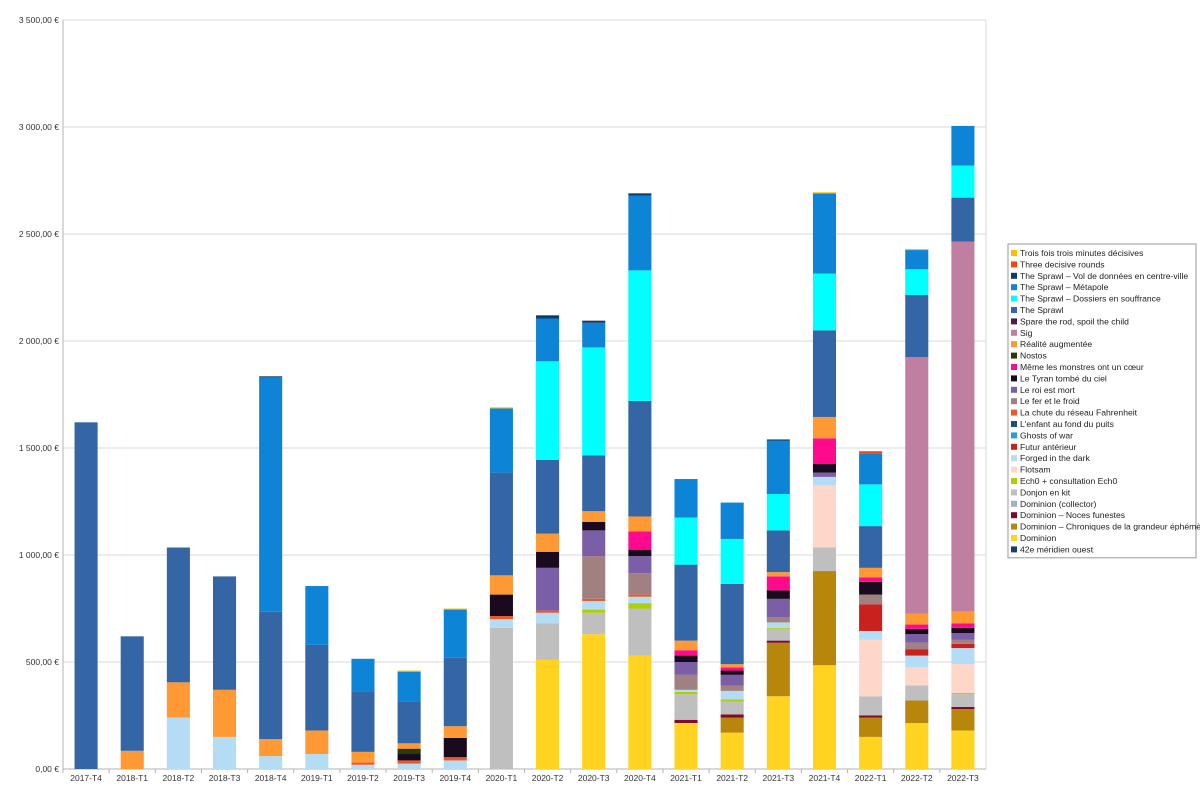 The width and height of the screenshot is (1200, 799). What do you see at coordinates (917, 778) in the screenshot?
I see `x-tick-label: 2022-T2` at bounding box center [917, 778].